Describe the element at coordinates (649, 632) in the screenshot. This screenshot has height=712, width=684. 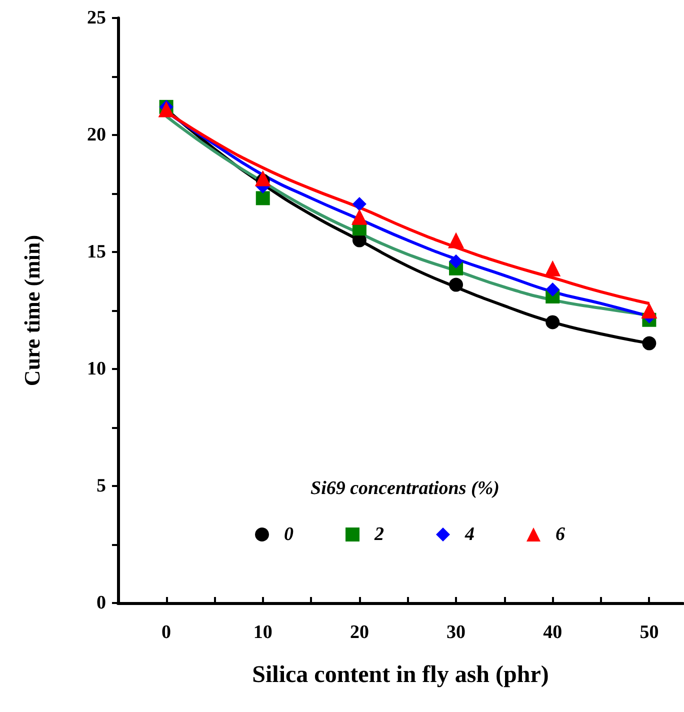
I see `x-tick-label: 50` at that location.